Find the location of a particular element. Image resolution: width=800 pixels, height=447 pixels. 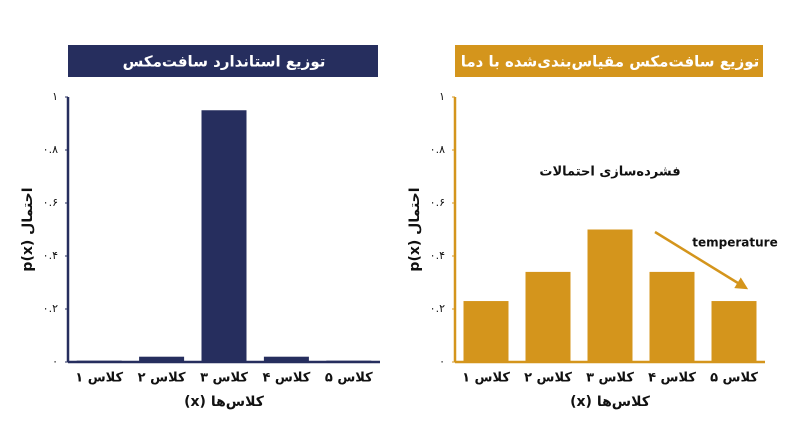

annotation: temperature is located at coordinates (734, 243).